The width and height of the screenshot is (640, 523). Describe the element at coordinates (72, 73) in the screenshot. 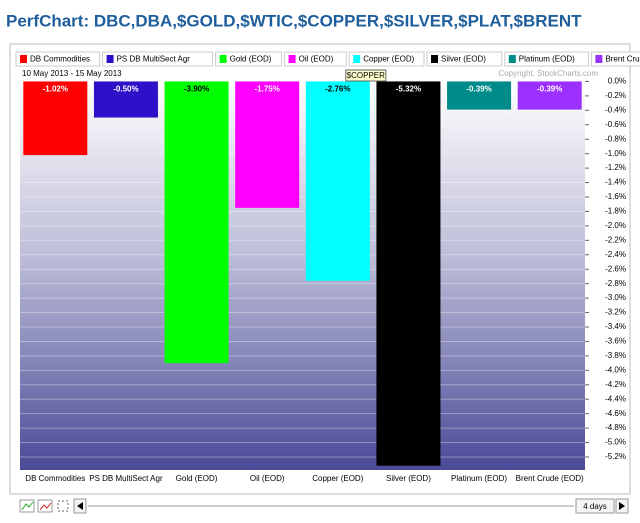

I see `date-range: 10 May 2013 - 15 May 2013` at that location.